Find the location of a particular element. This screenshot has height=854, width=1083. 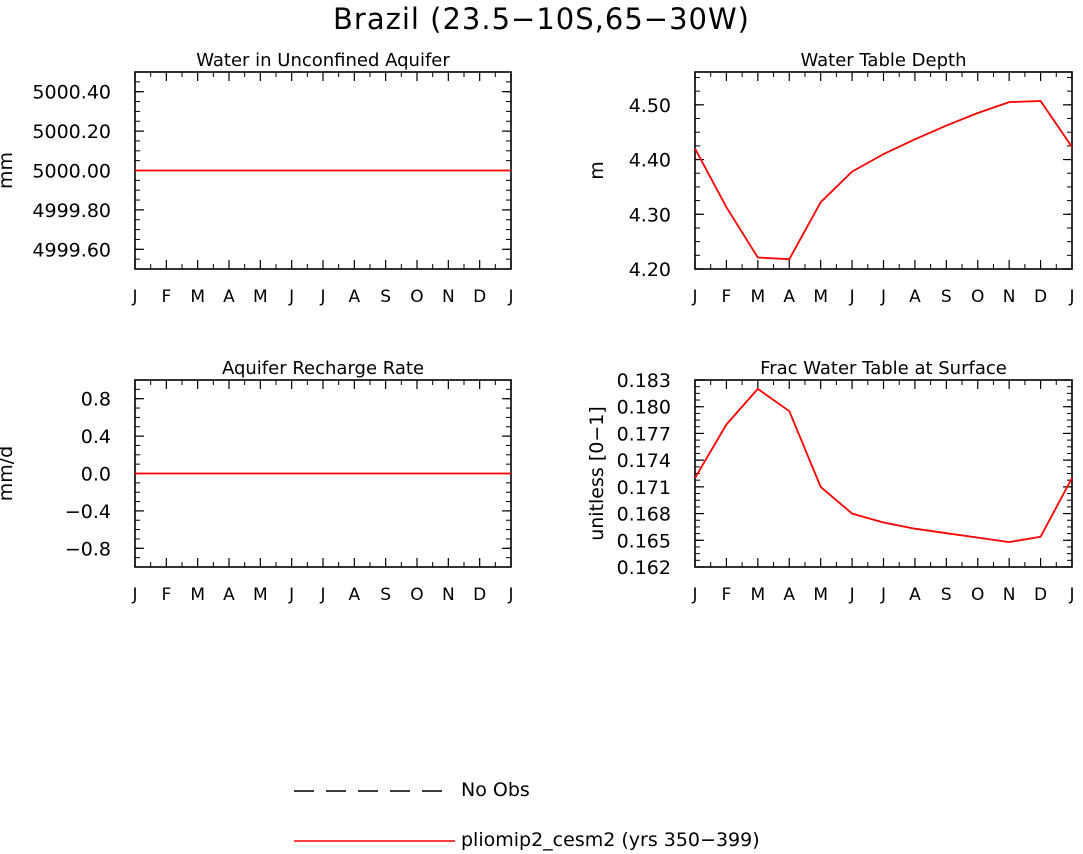

y-tick-label: 4.40 is located at coordinates (650, 161).